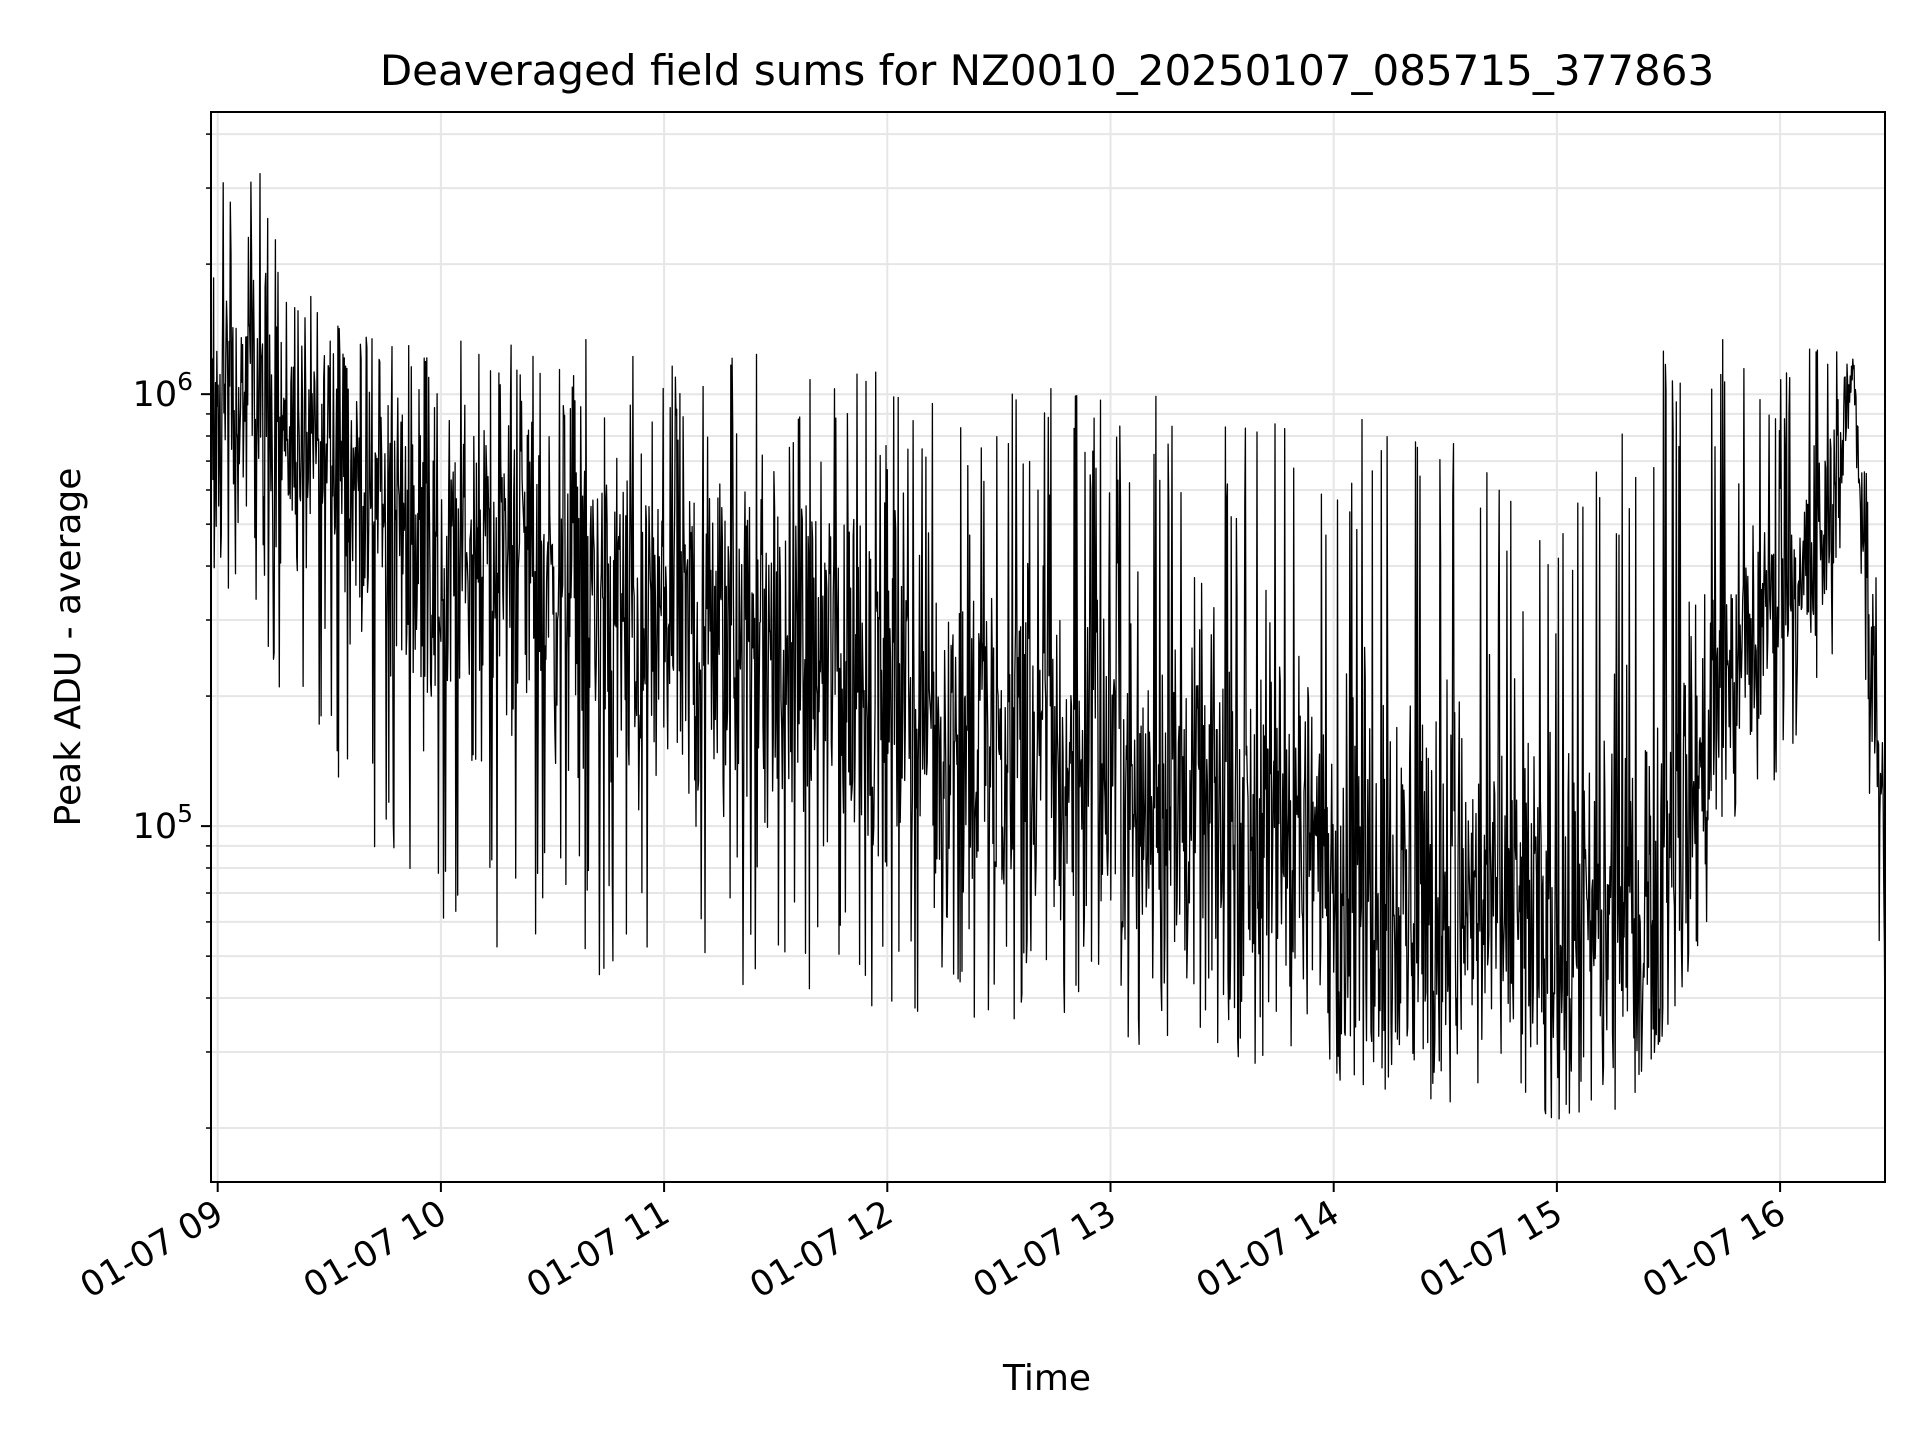 Image resolution: width=1920 pixels, height=1440 pixels. What do you see at coordinates (1491, 1249) in the screenshot?
I see `x-tick-label: 01-07 15` at bounding box center [1491, 1249].